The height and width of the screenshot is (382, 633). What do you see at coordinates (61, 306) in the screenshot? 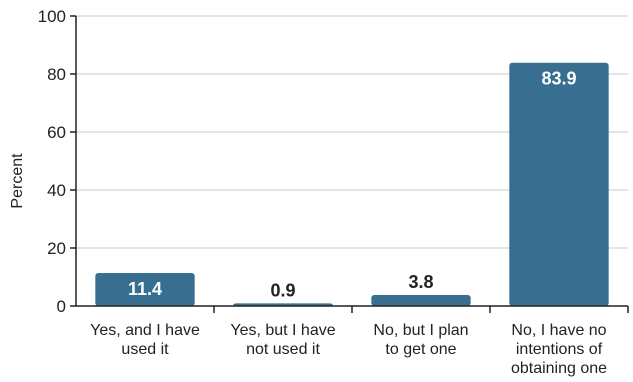
I see `y-tick-label-0: 0` at bounding box center [61, 306].